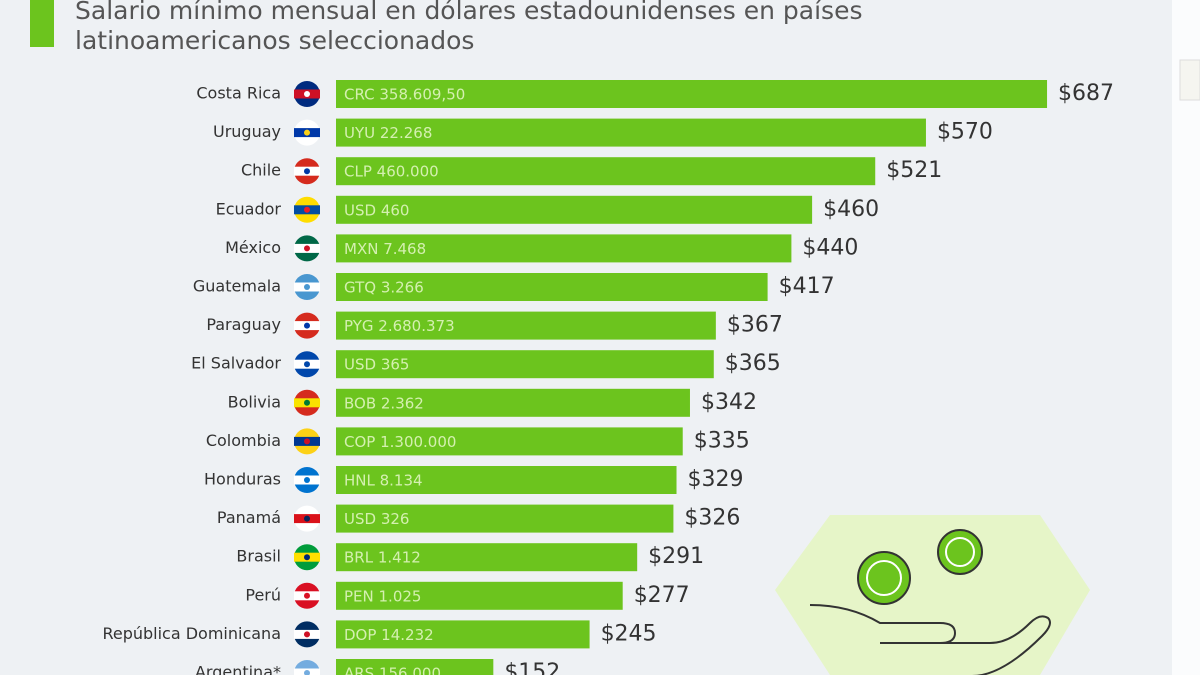  Describe the element at coordinates (532, 667) in the screenshot. I see `value-label: $152` at that location.